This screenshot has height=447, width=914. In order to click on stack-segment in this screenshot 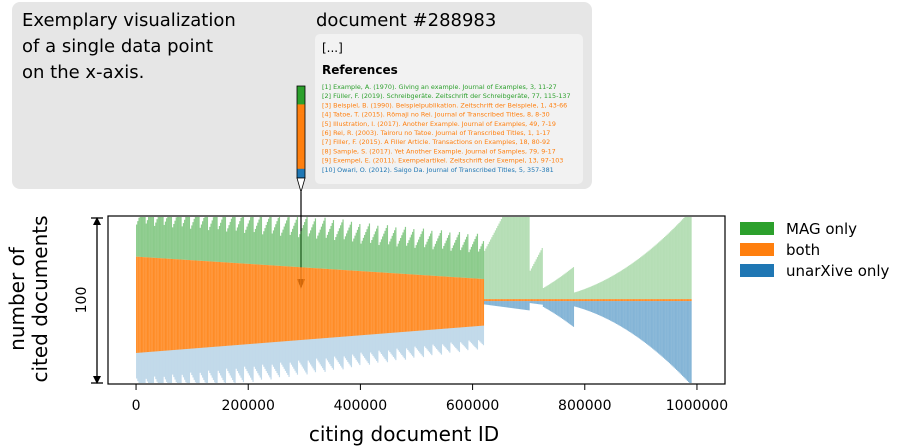, I will do `click(301, 164)`.